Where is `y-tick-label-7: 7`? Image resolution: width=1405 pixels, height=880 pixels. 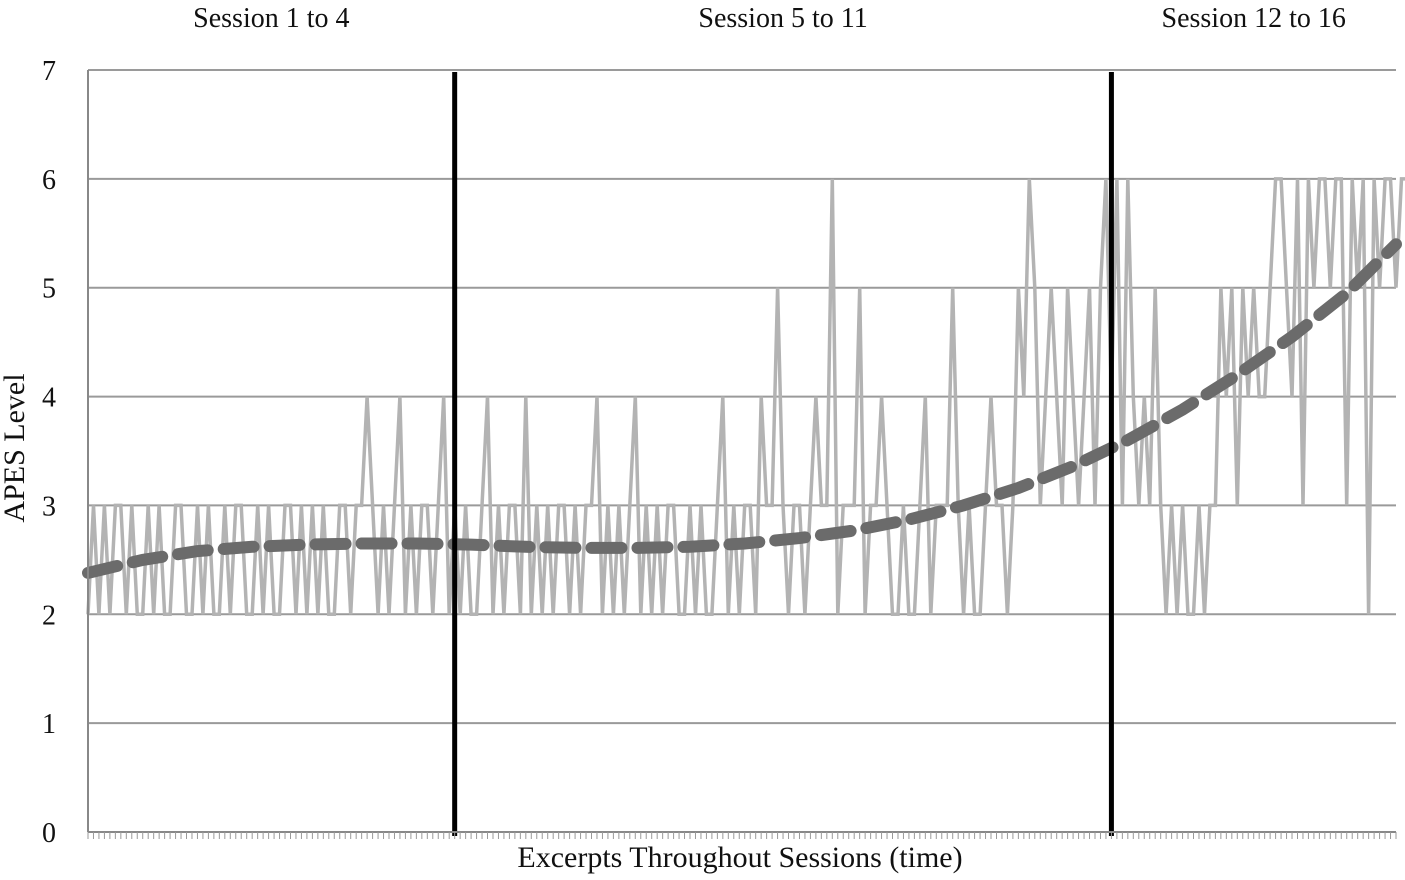
y-tick-label-7: 7 is located at coordinates (49, 71).